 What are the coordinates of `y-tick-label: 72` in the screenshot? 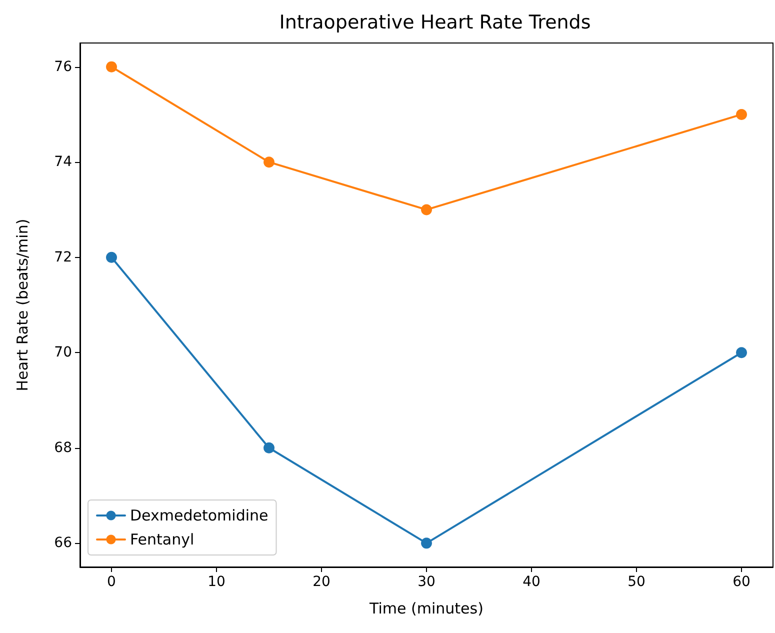 It's located at (63, 257).